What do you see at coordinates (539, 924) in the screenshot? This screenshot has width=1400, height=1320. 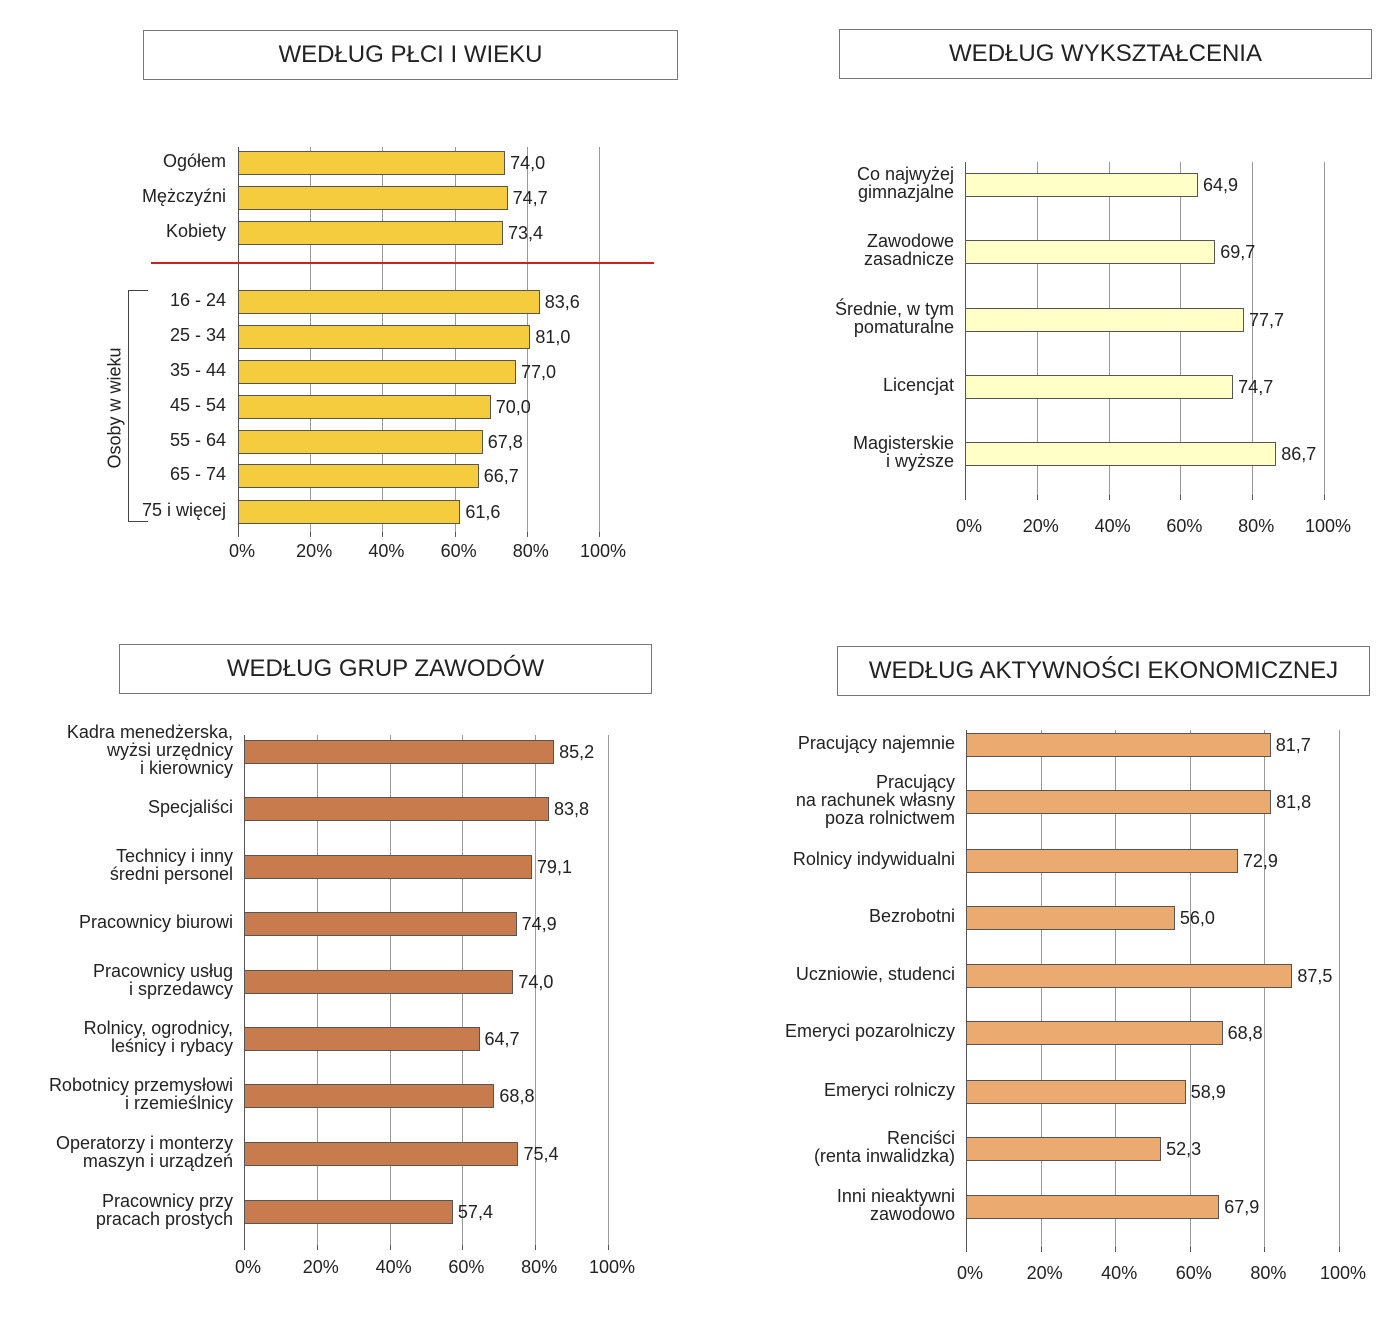 I see `data-label: 74,9` at bounding box center [539, 924].